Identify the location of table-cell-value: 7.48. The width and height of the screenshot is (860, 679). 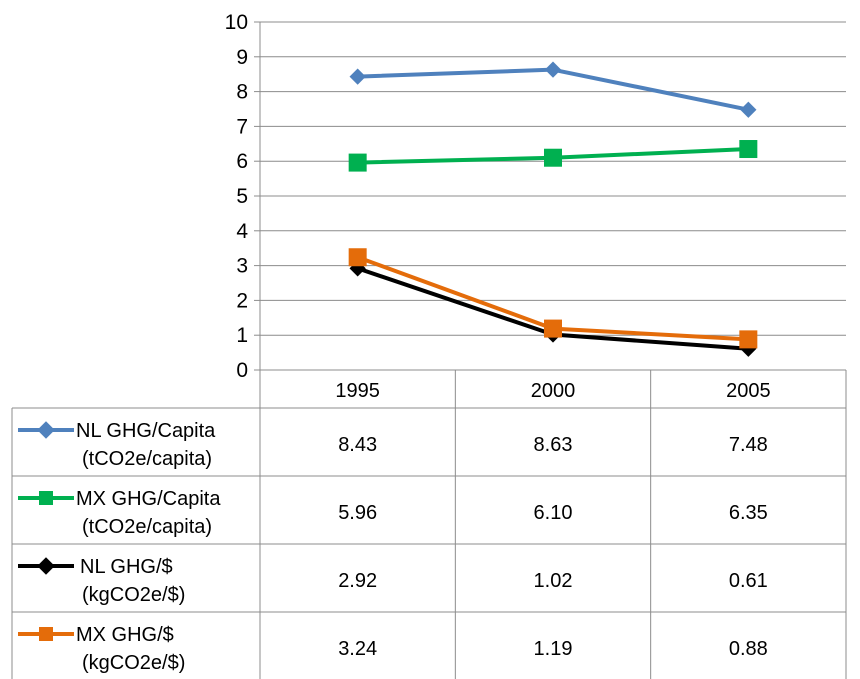
(748, 445).